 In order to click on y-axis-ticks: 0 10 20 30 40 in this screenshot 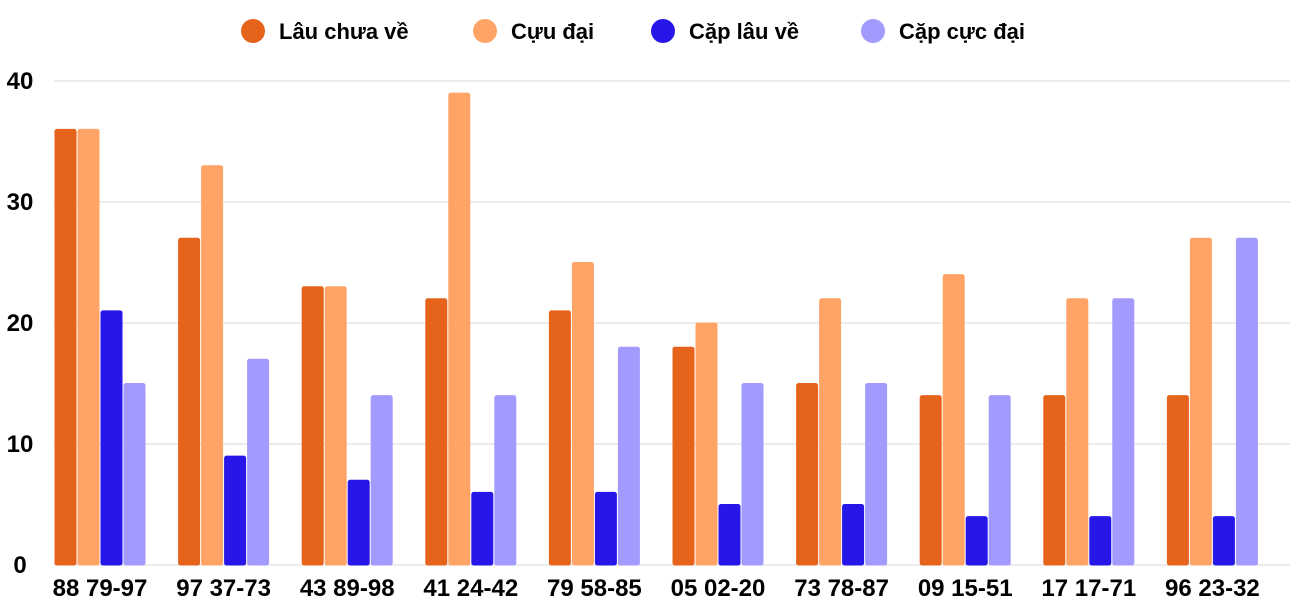, I will do `click(20, 323)`.